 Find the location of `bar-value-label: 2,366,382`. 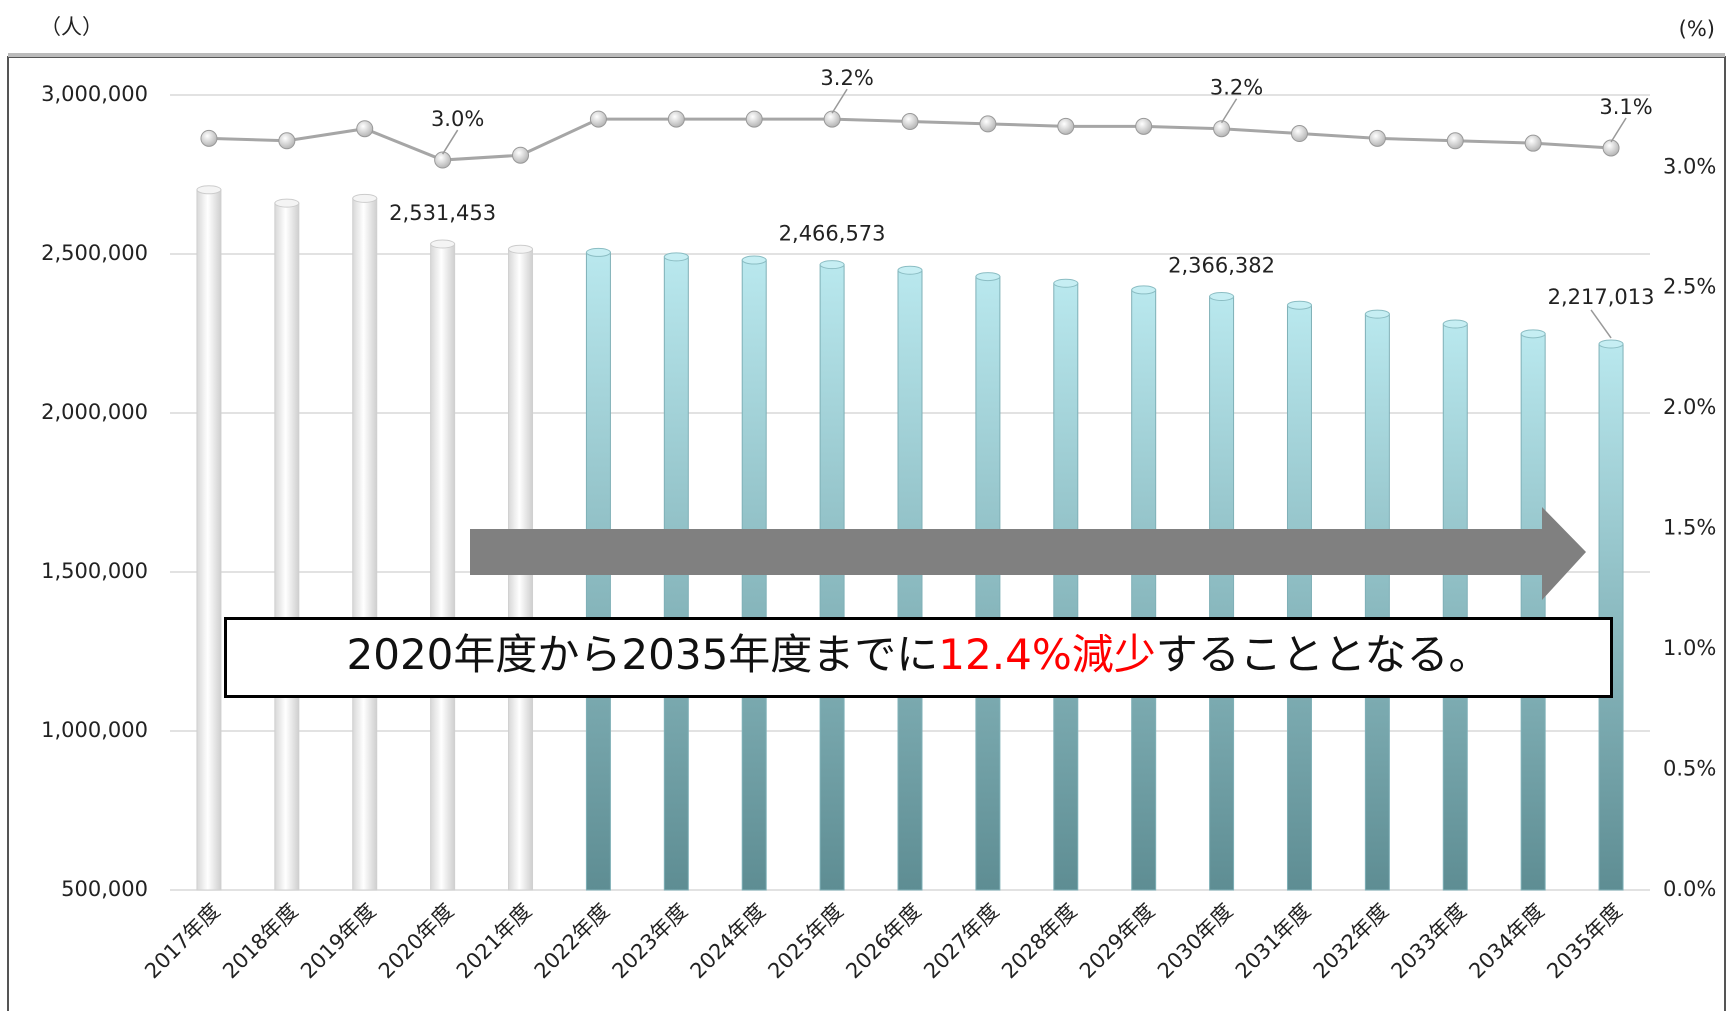

bar-value-label: 2,366,382 is located at coordinates (1221, 265).